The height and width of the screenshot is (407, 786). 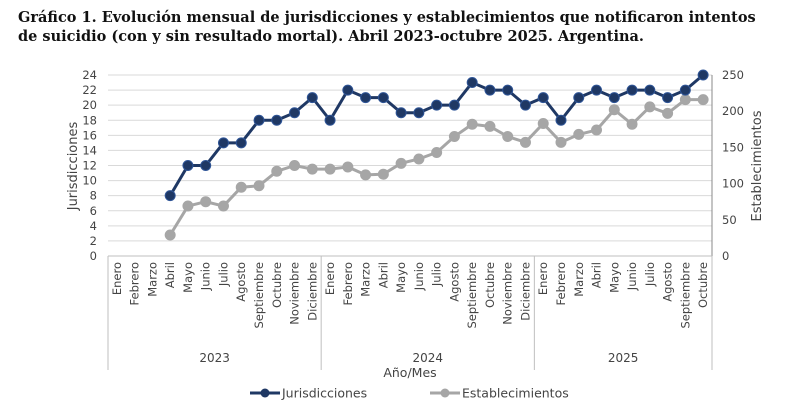 What do you see at coordinates (89, 150) in the screenshot?
I see `left-tick-label: 14` at bounding box center [89, 150].